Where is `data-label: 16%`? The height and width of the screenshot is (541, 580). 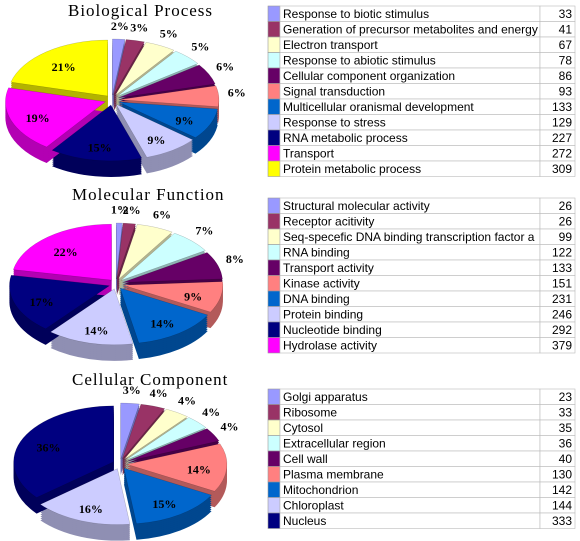
data-label: 16% is located at coordinates (91, 509).